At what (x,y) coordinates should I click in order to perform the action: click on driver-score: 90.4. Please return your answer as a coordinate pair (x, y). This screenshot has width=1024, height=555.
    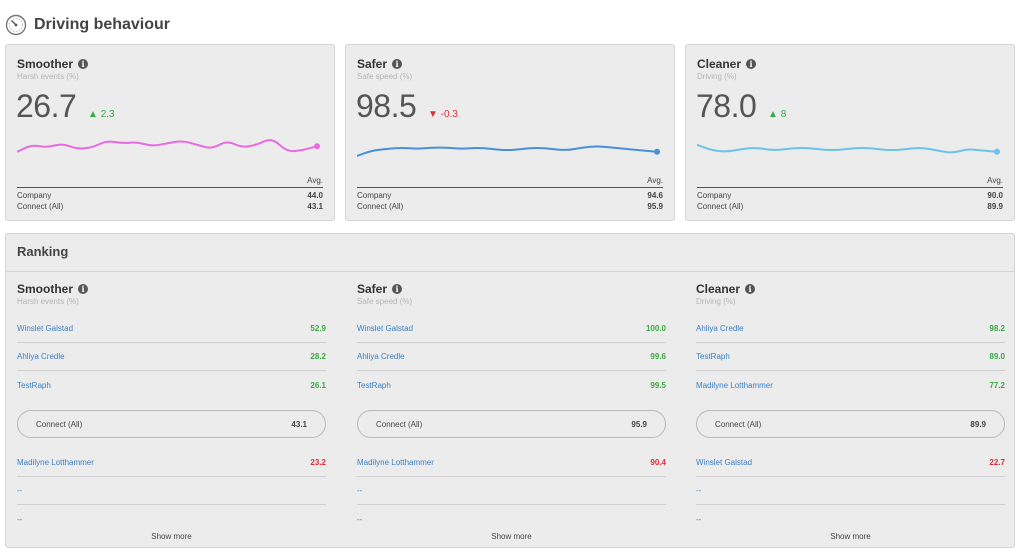
    Looking at the image, I should click on (658, 462).